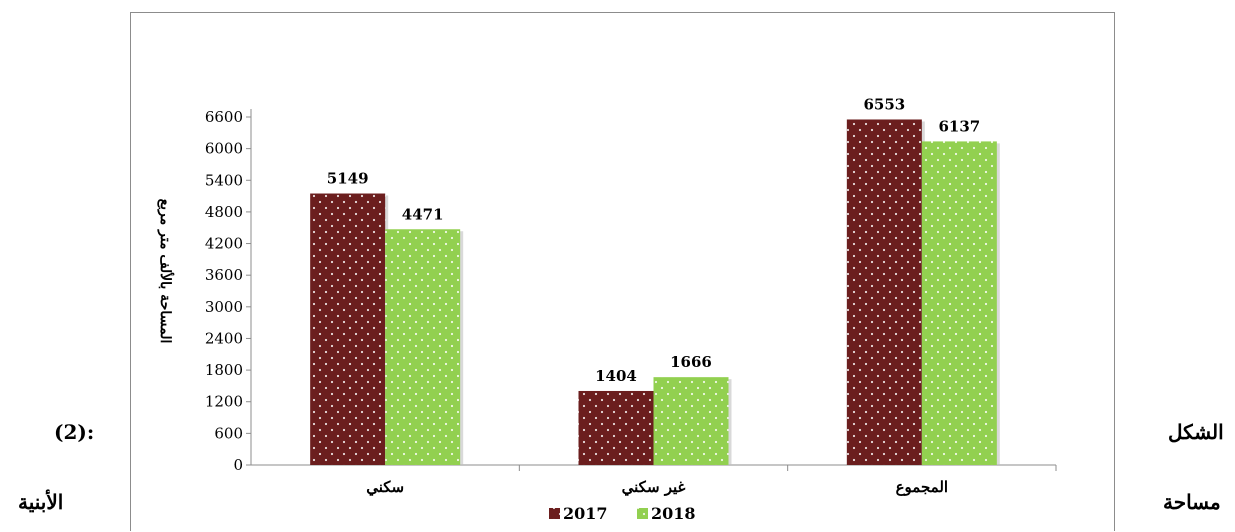 The width and height of the screenshot is (1235, 532). I want to click on figure-caption-area-word: مساحة, so click(1192, 502).